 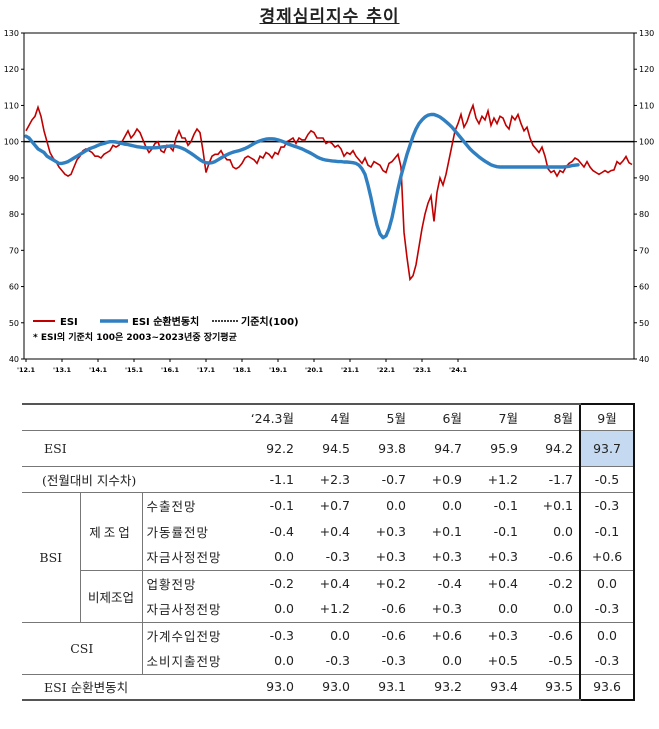 What do you see at coordinates (328, 557) in the screenshot?
I see `table-row: 자금사정전망 0.0 -0.3 +0.3 +0.3 +0.3 -0.6 +0.6` at bounding box center [328, 557].